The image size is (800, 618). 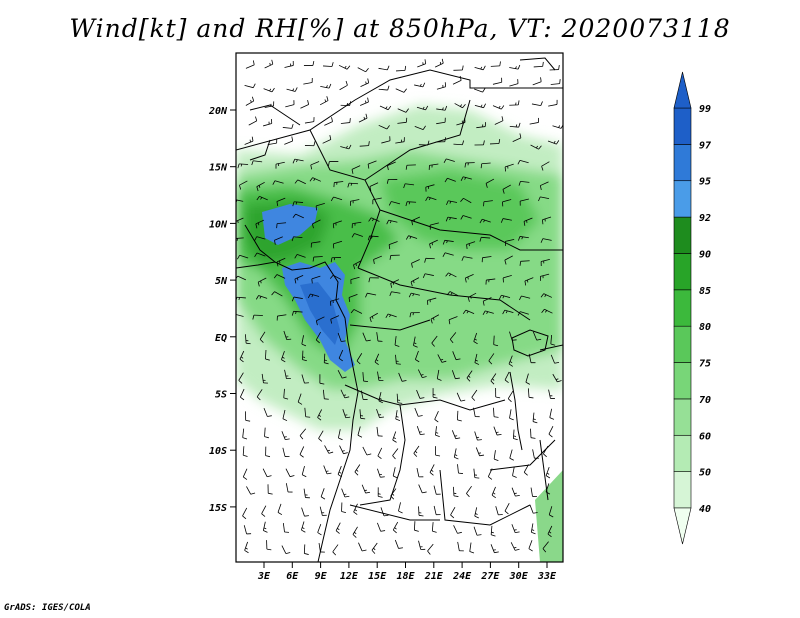 What do you see at coordinates (705, 436) in the screenshot?
I see `colorbar-level-label: 60` at bounding box center [705, 436].